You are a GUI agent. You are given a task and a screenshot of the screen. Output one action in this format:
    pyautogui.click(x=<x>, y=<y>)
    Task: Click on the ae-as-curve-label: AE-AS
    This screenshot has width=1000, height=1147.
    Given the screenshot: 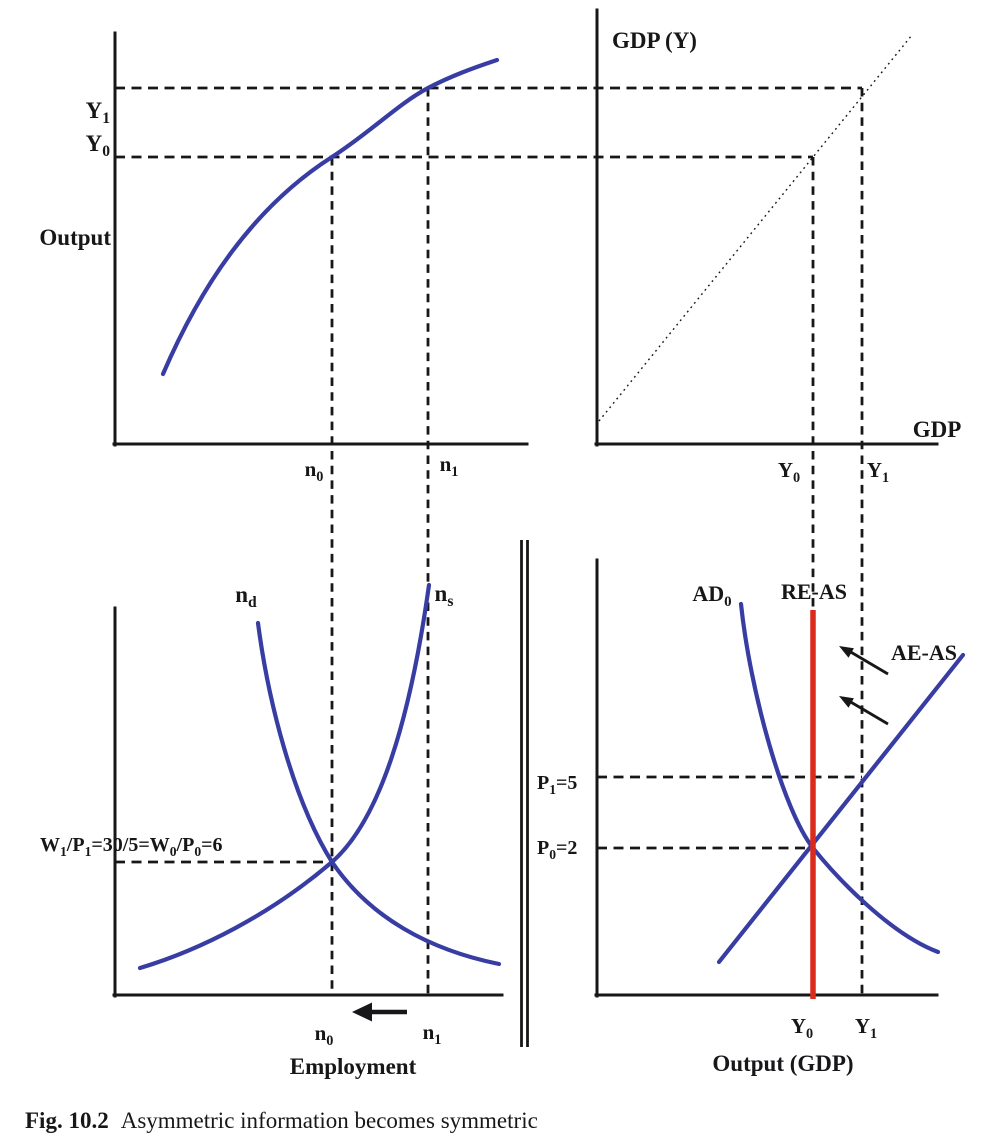 What is the action you would take?
    pyautogui.click(x=924, y=652)
    